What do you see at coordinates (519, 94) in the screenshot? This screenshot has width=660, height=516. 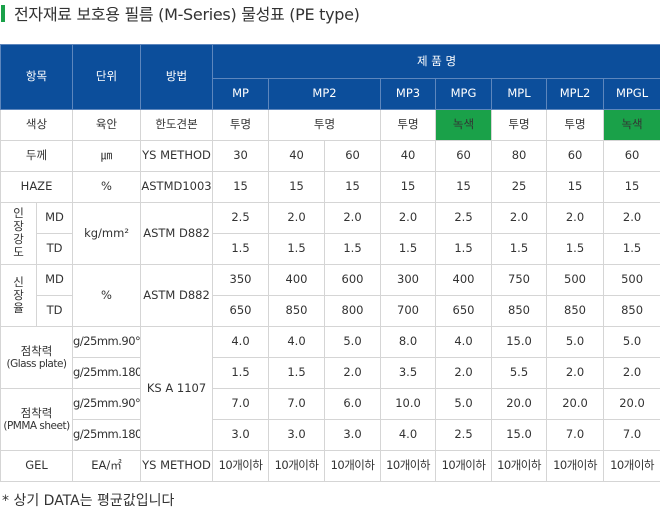 I see `header-model: MPL` at bounding box center [519, 94].